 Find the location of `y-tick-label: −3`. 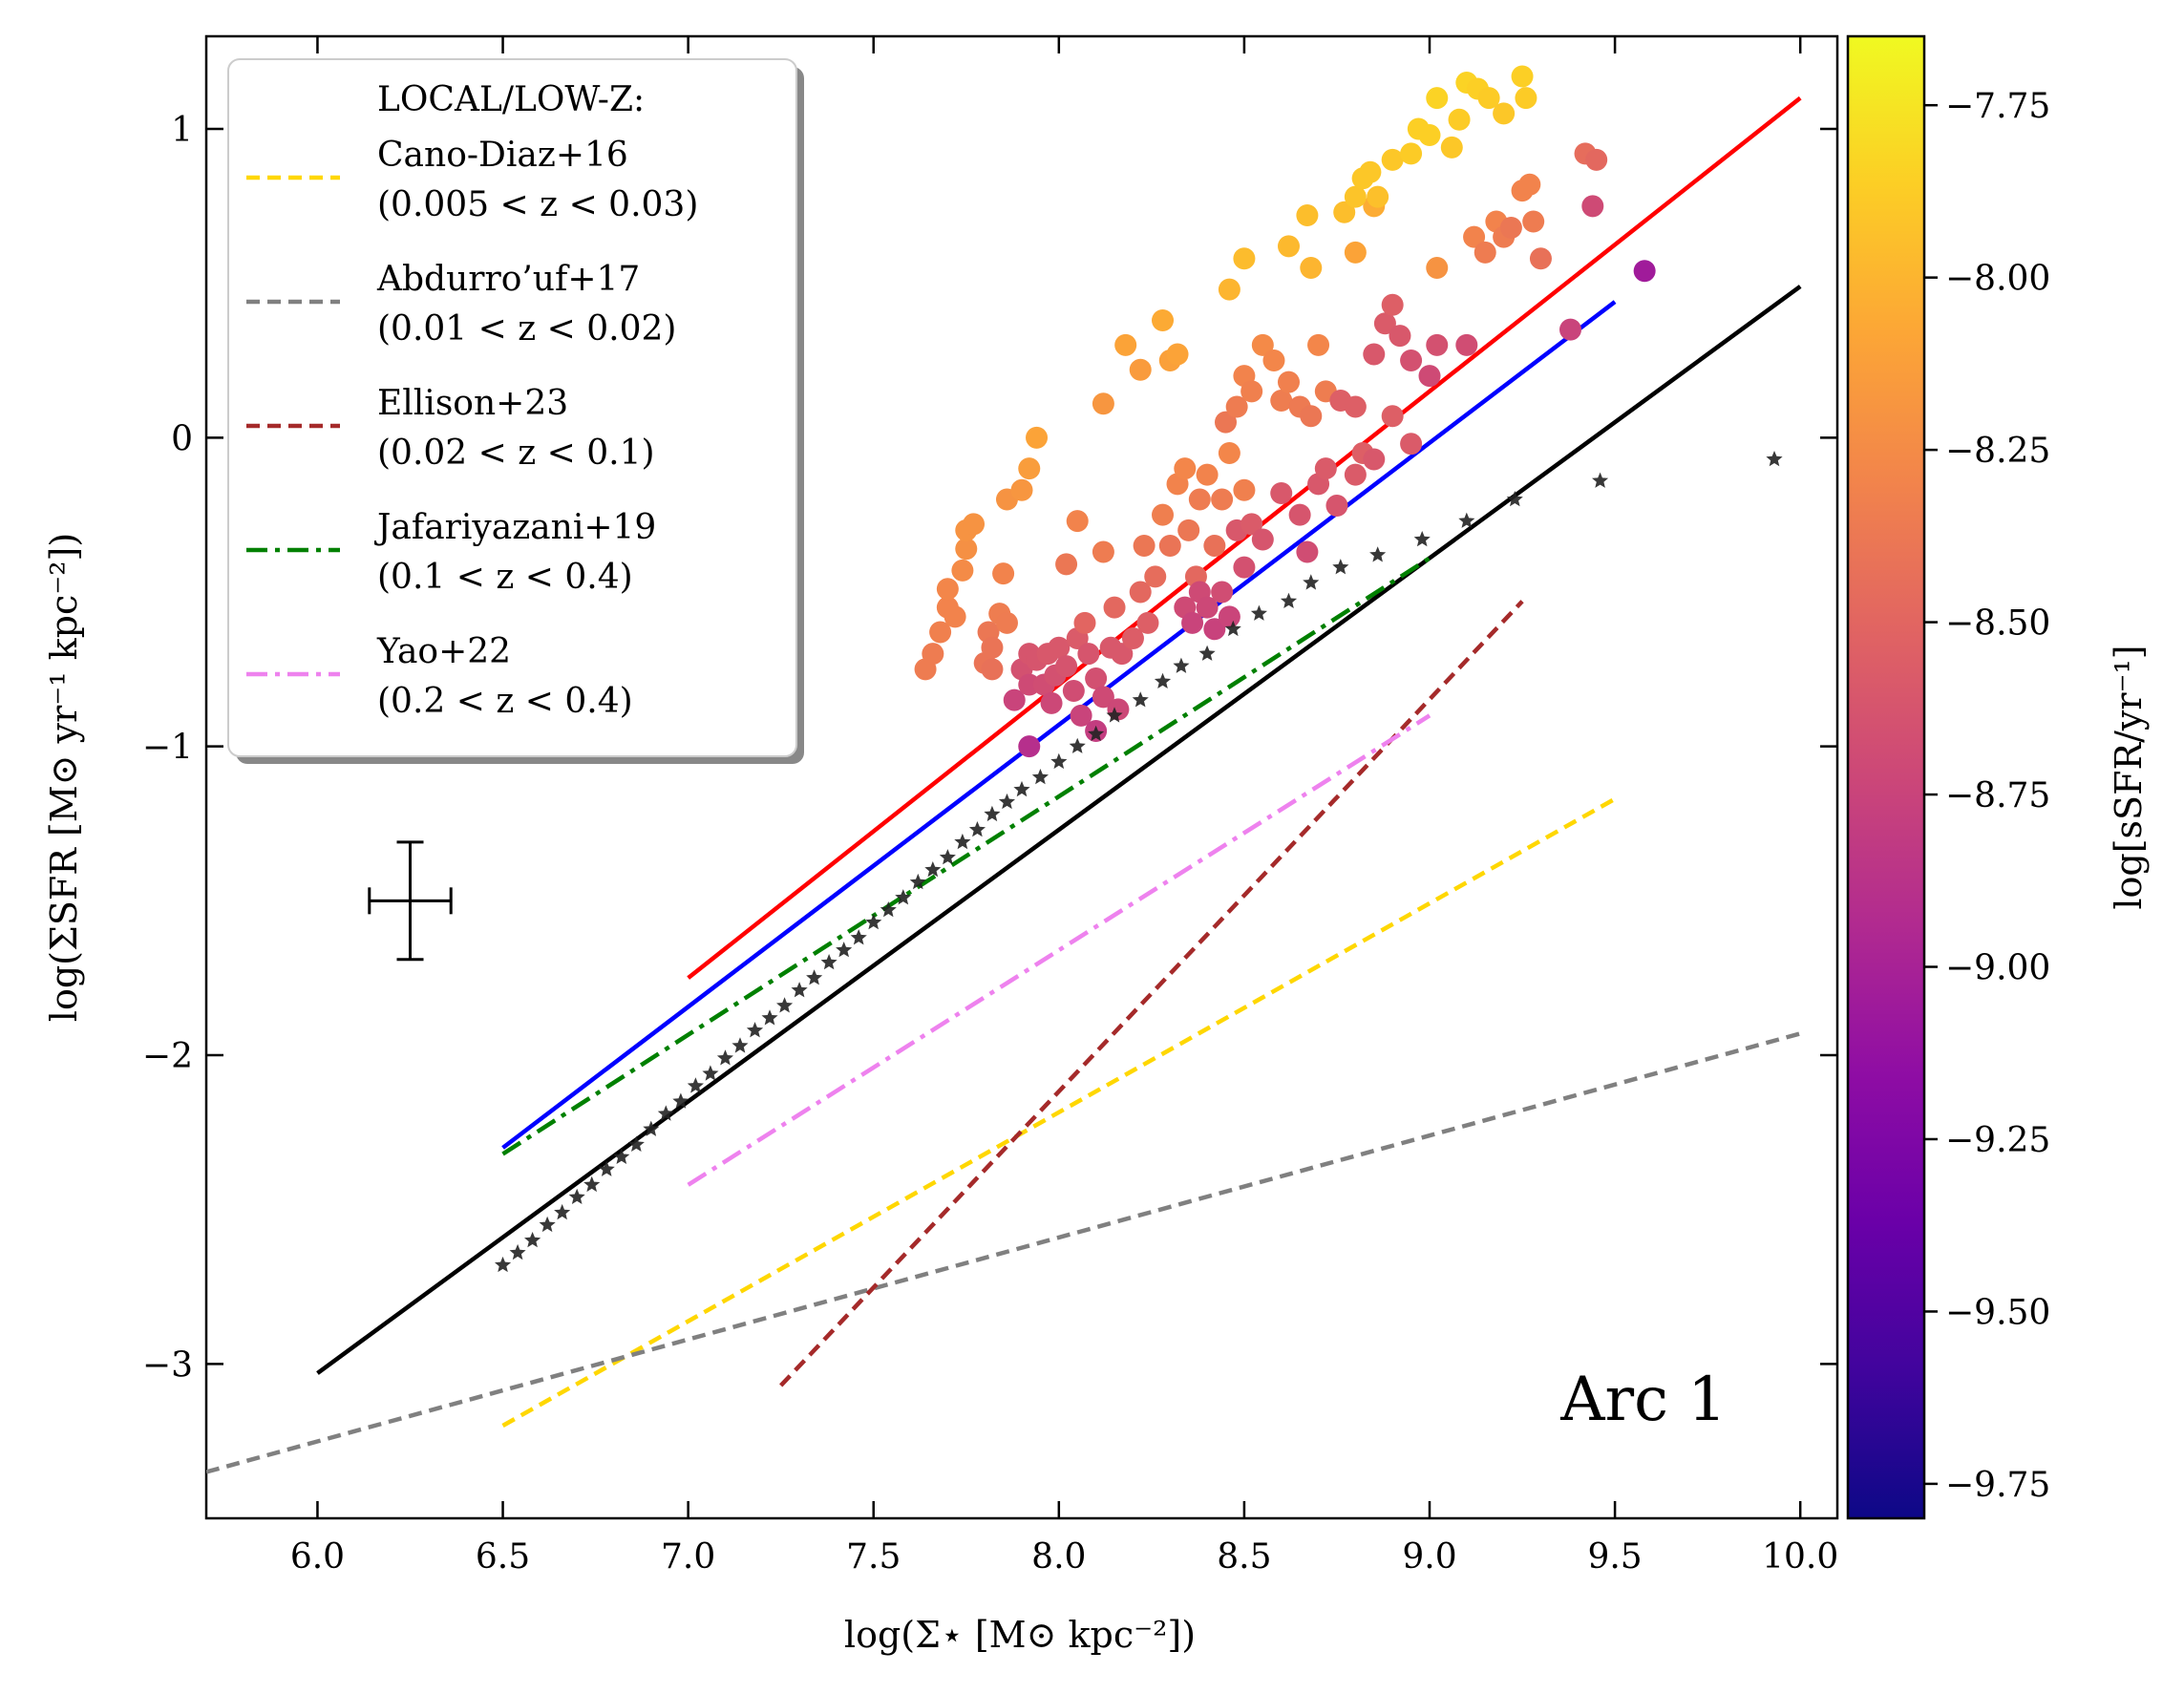

y-tick-label: −3 is located at coordinates (168, 1365).